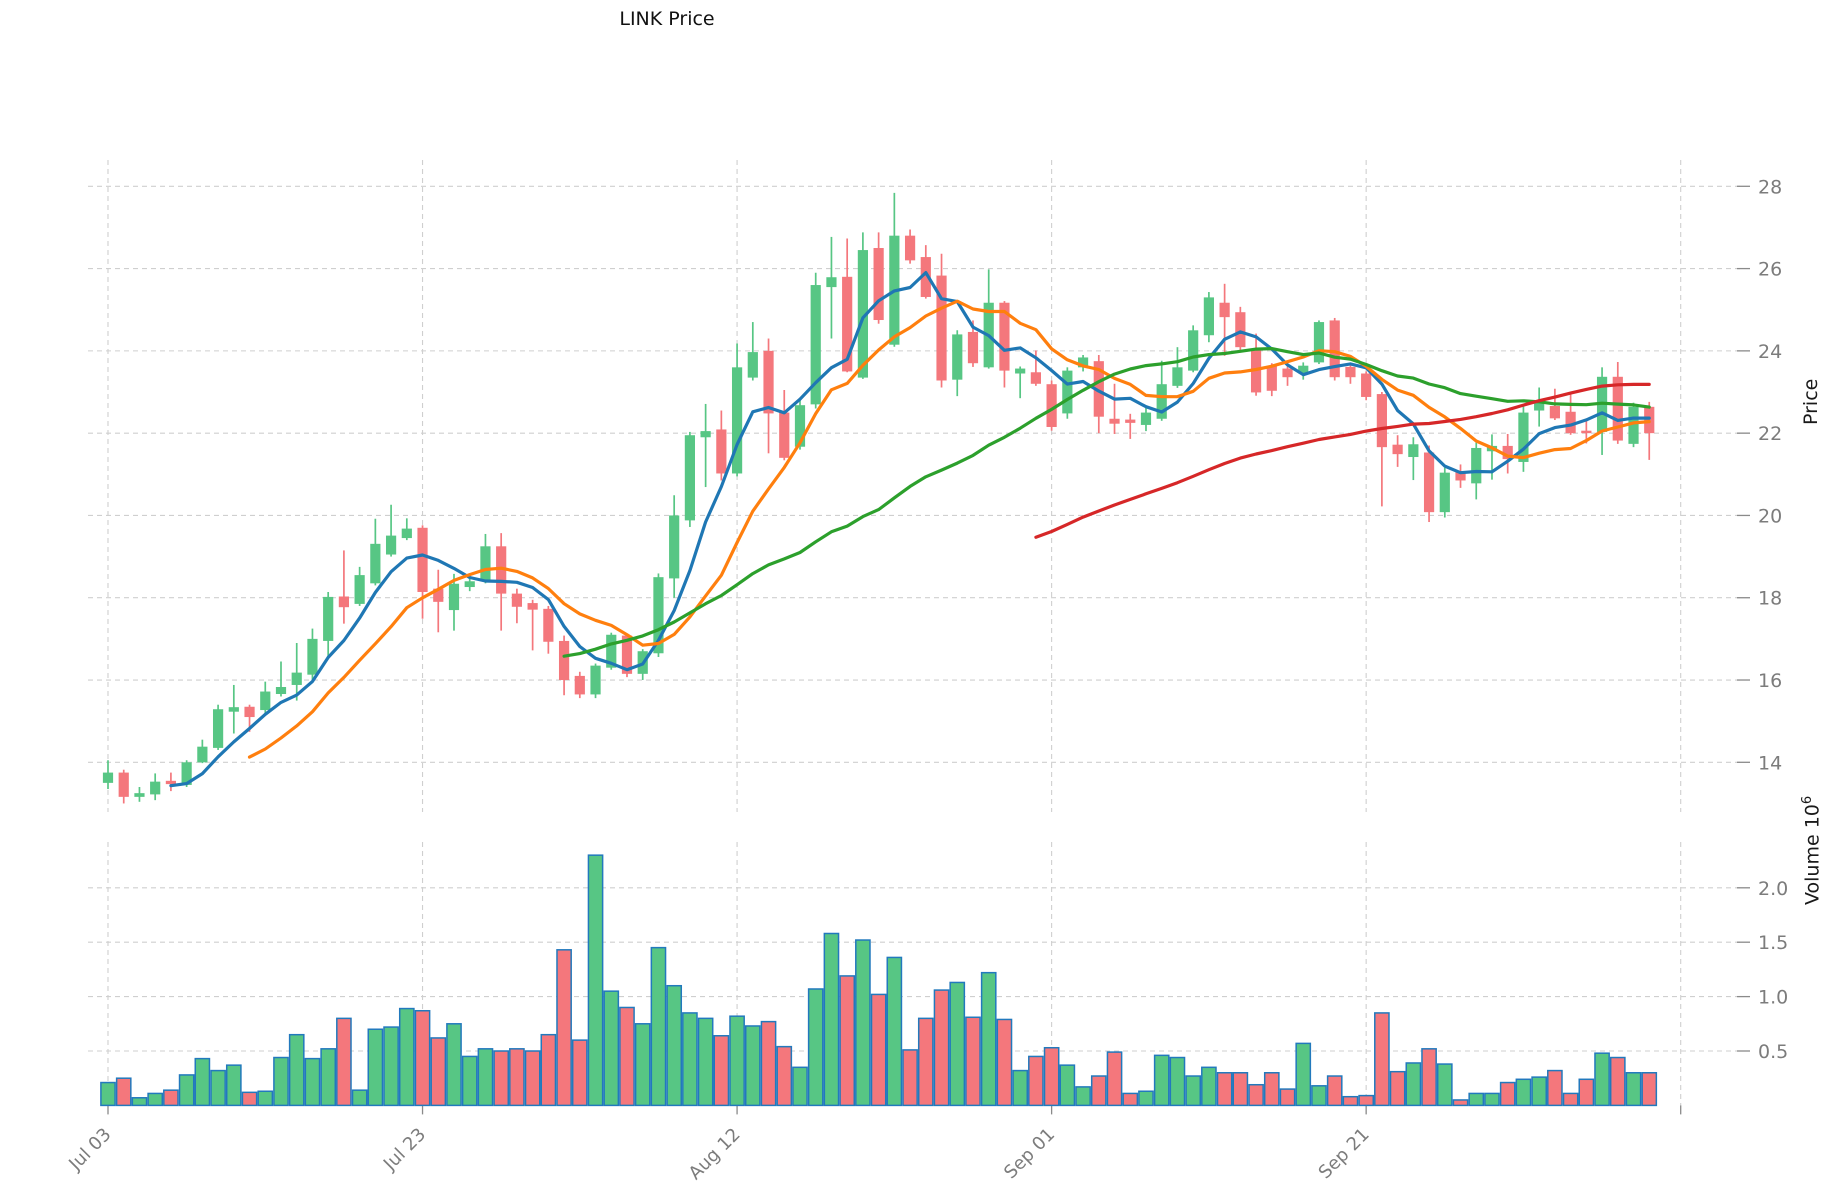 The width and height of the screenshot is (1839, 1202). I want to click on tick-label: 1.0, so click(1773, 998).